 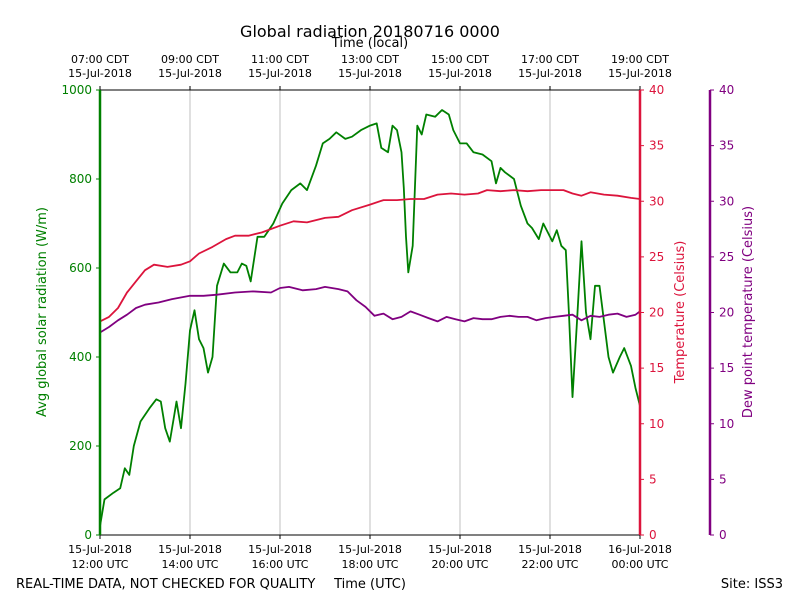 What do you see at coordinates (726, 257) in the screenshot?
I see `dewpoint-tick-label: 25` at bounding box center [726, 257].